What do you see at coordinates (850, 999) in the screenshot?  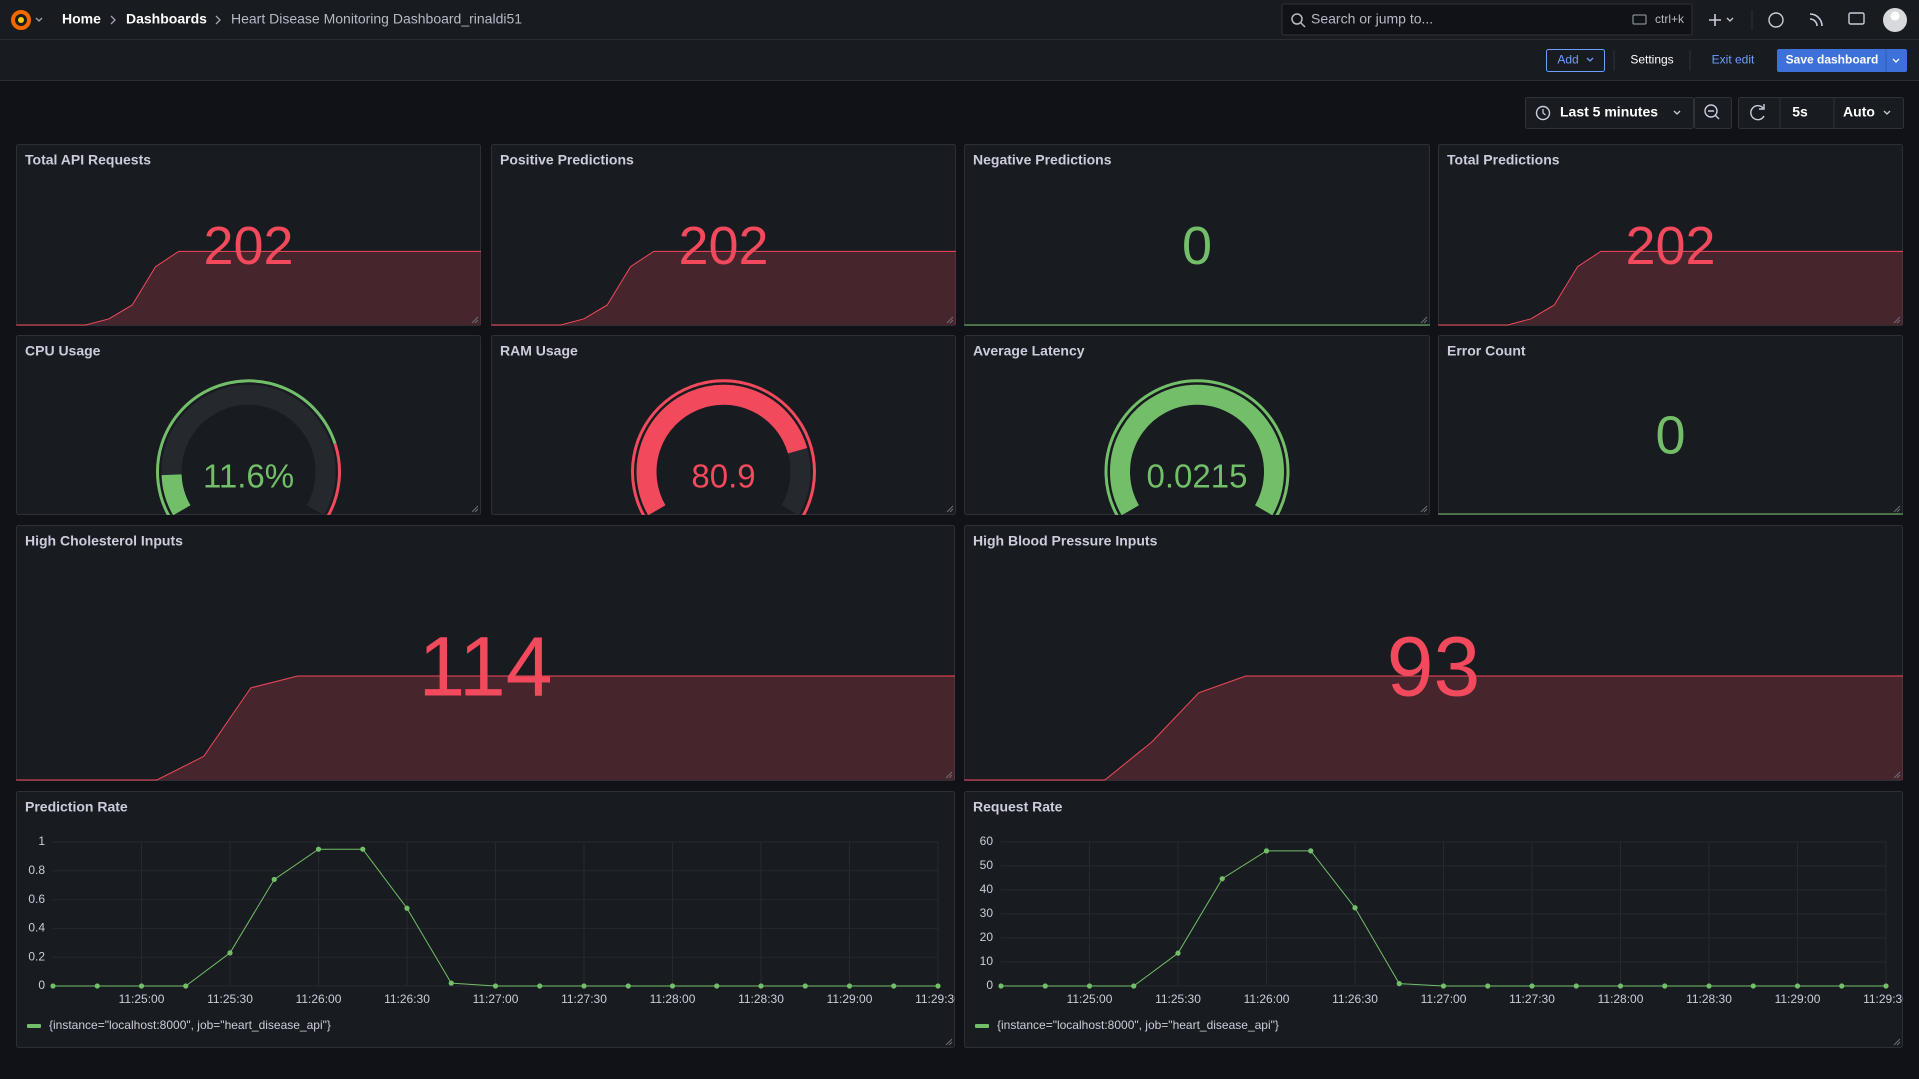 I see `x-tick-label: 11:29:00` at bounding box center [850, 999].